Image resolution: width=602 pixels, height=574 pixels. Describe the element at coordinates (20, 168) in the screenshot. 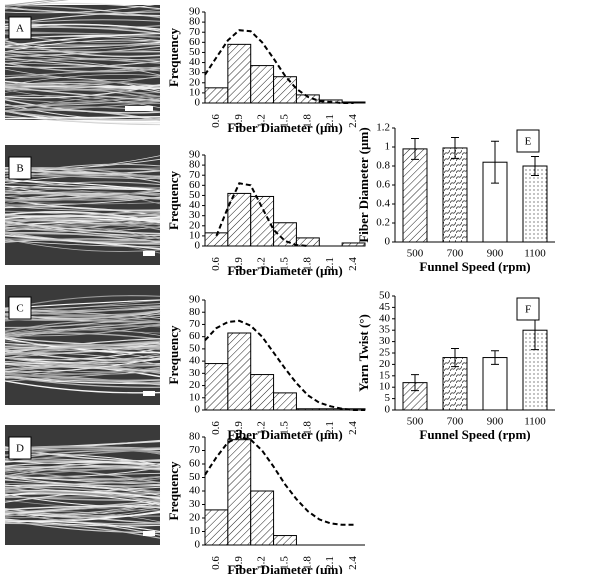

I see `label-box` at that location.